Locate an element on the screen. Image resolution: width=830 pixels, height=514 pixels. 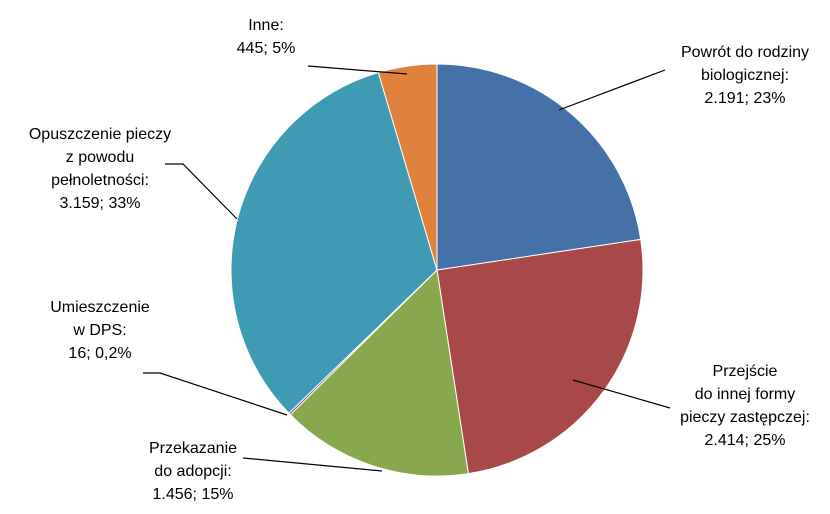
slice-label-line: Przejście is located at coordinates (745, 371).